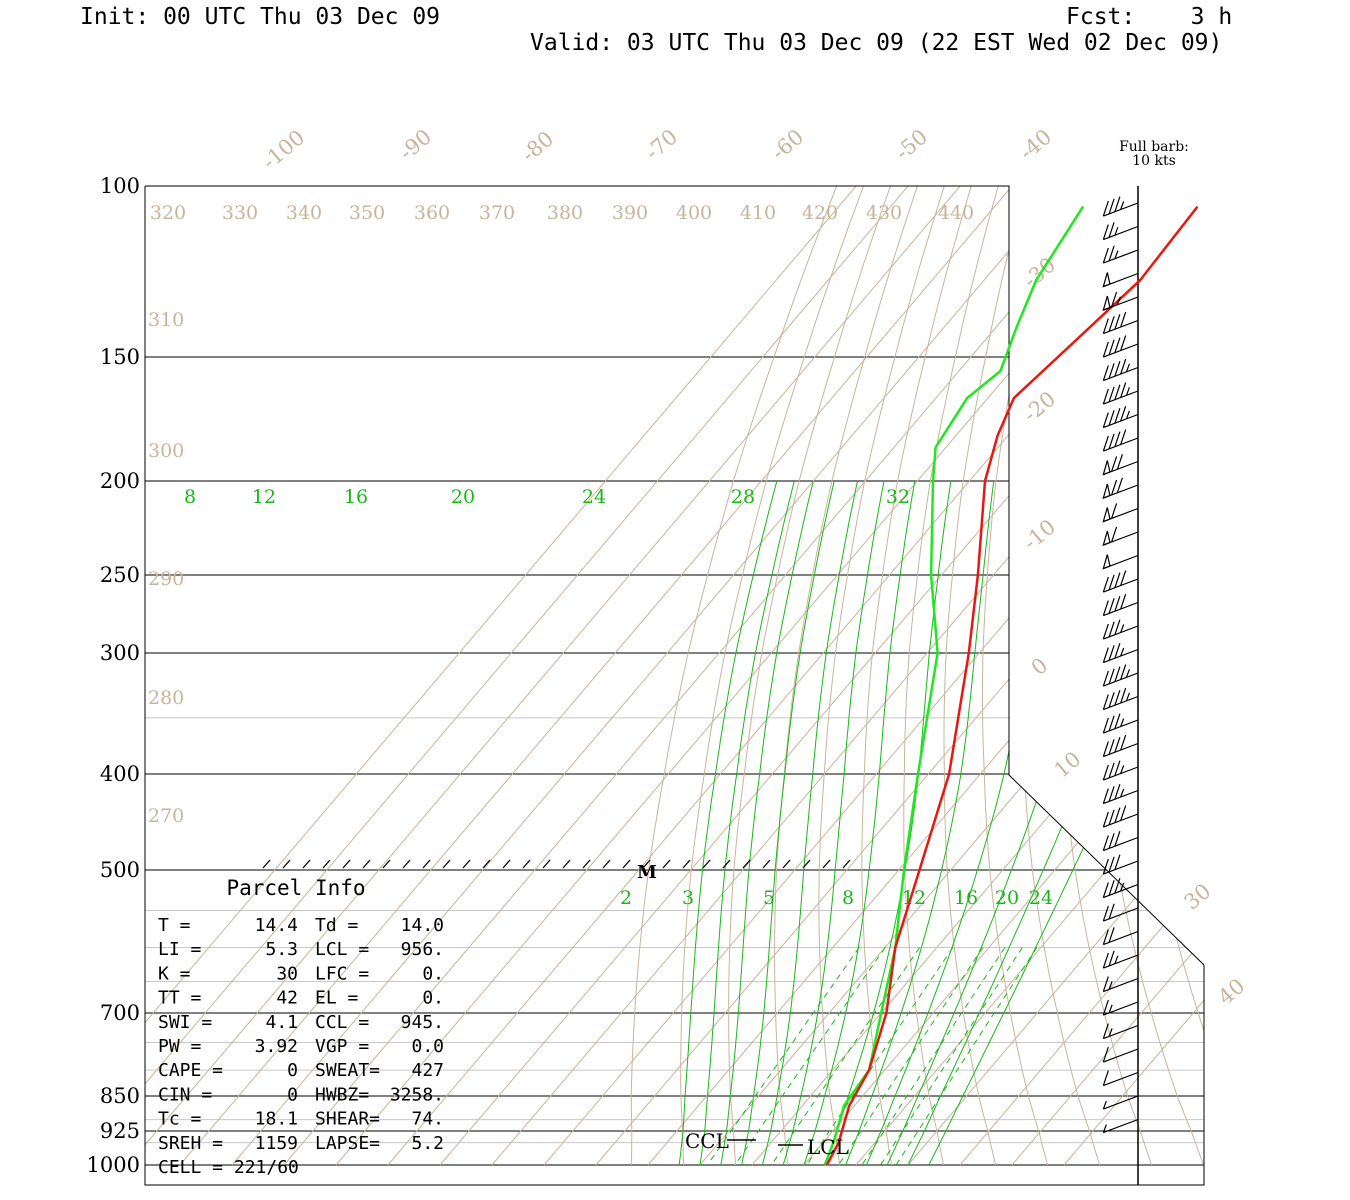 Image resolution: width=1350 pixels, height=1200 pixels. Describe the element at coordinates (1154, 147) in the screenshot. I see `barb-note: Full barb:` at that location.